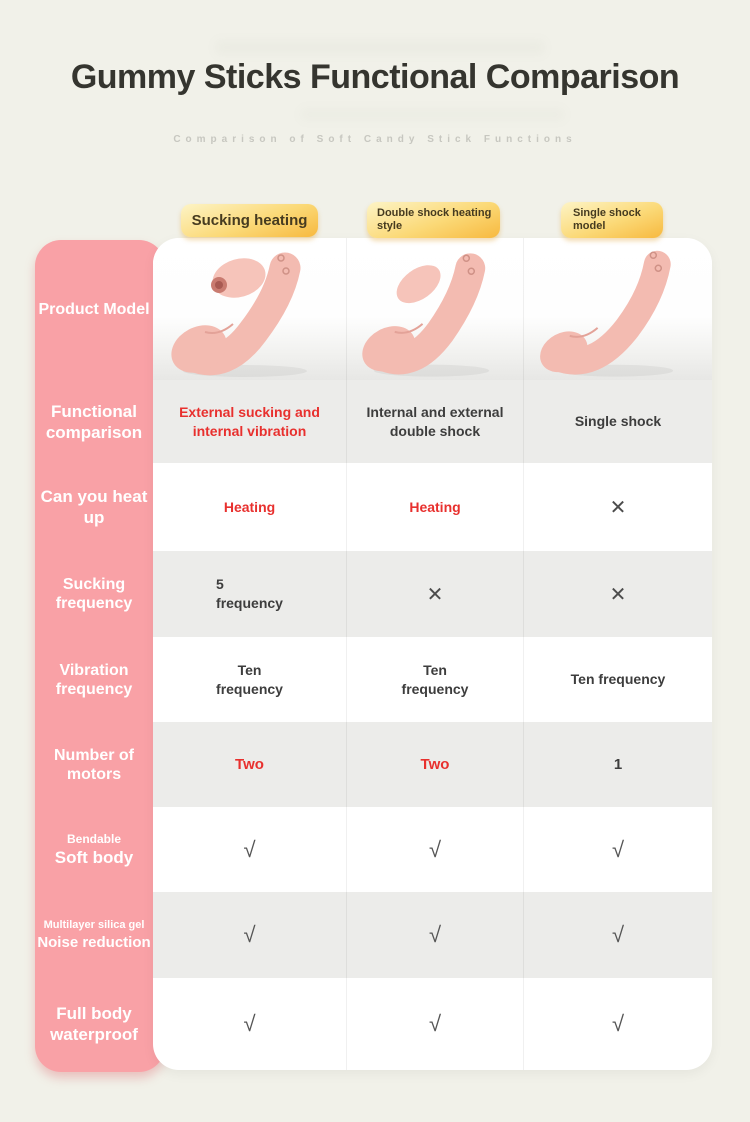 This screenshot has width=750, height=1122. I want to click on product-photo-suction-model, so click(249, 309).